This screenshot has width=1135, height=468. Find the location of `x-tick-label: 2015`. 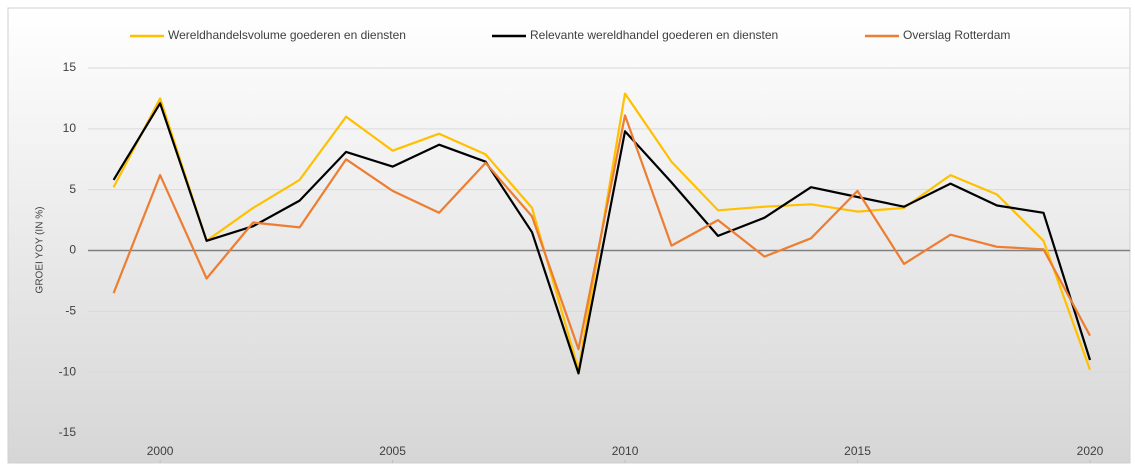

x-tick-label: 2015 is located at coordinates (857, 451).